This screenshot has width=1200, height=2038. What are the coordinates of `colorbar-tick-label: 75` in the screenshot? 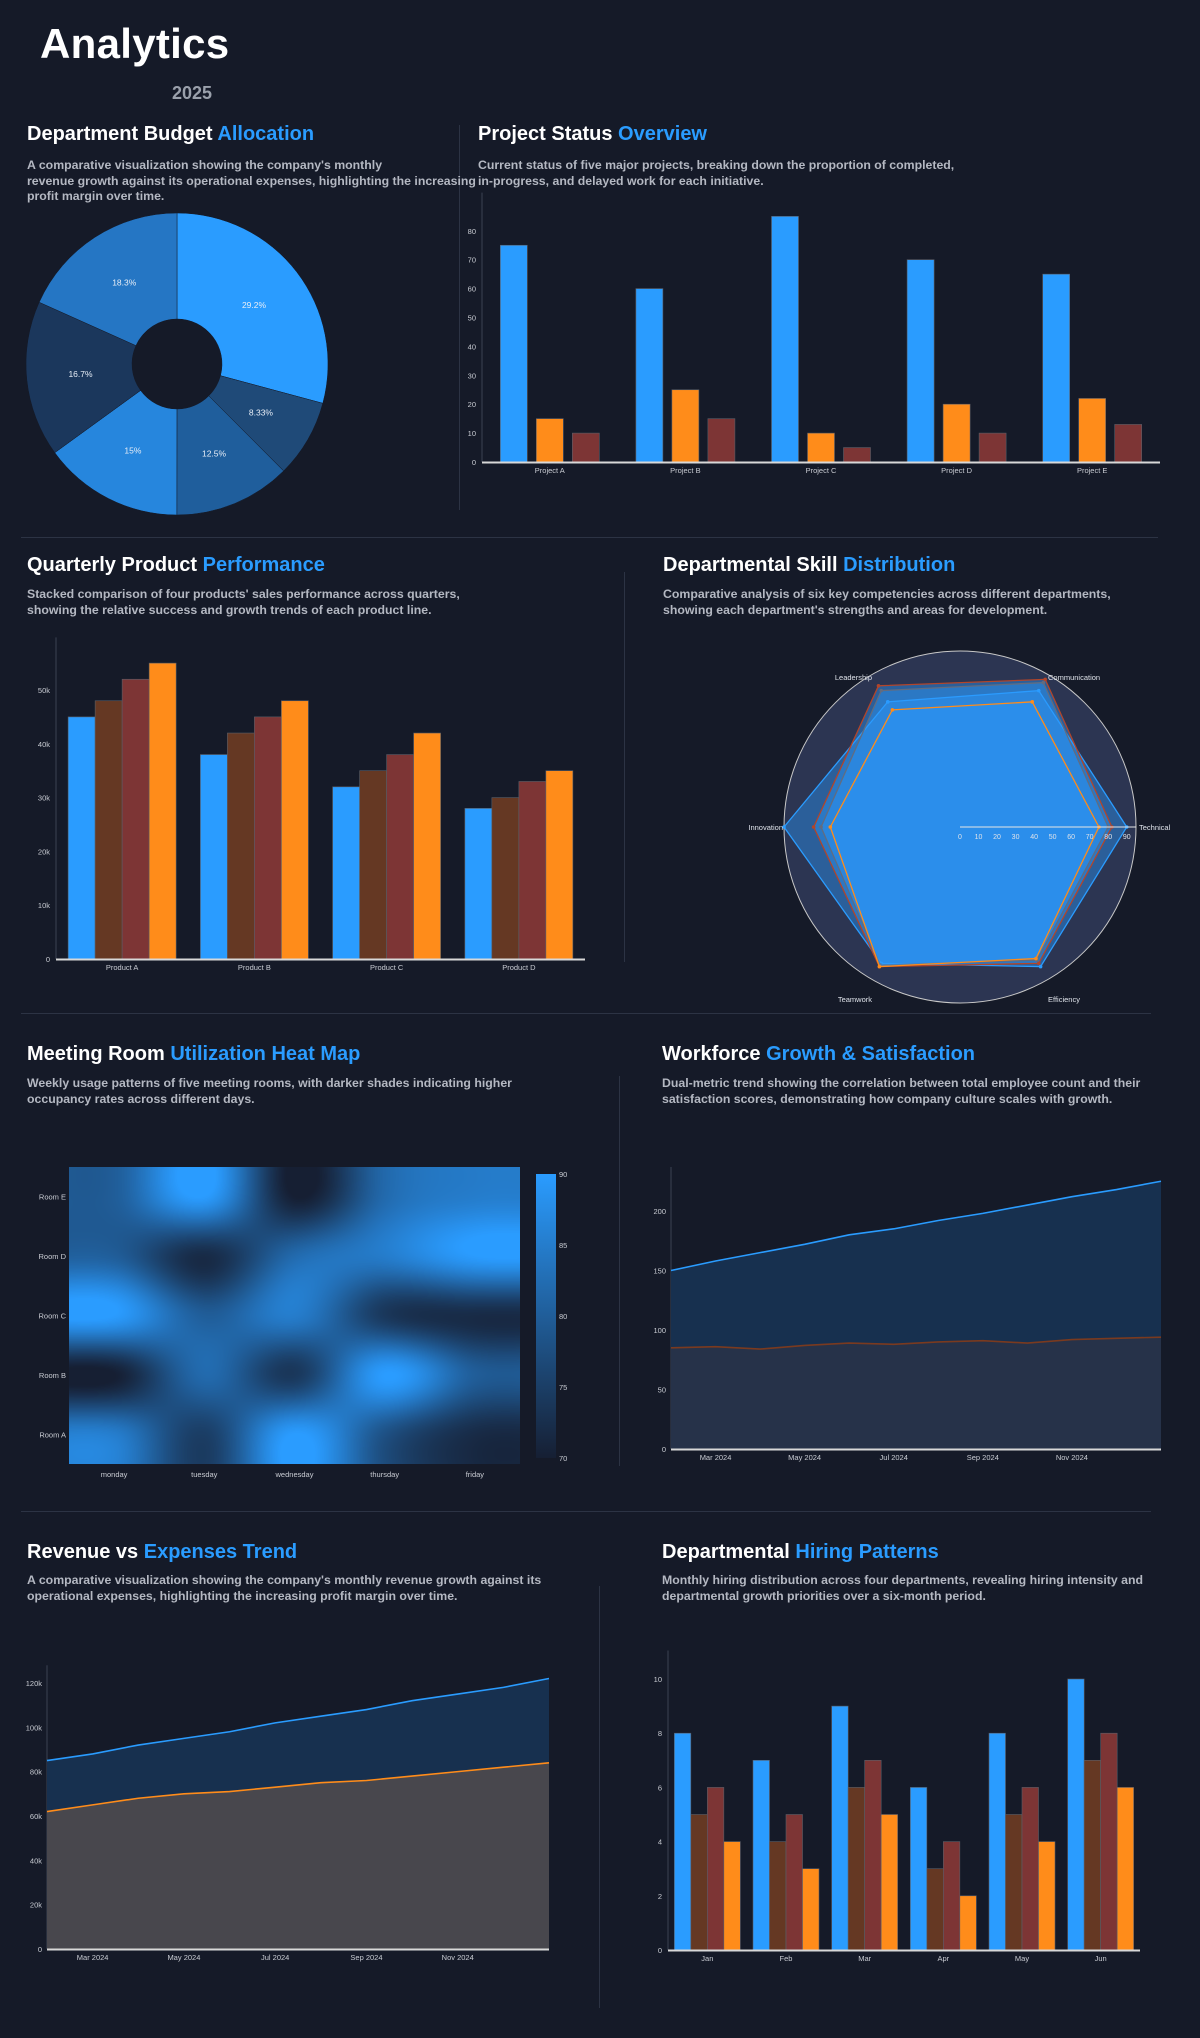 It's located at (563, 1387).